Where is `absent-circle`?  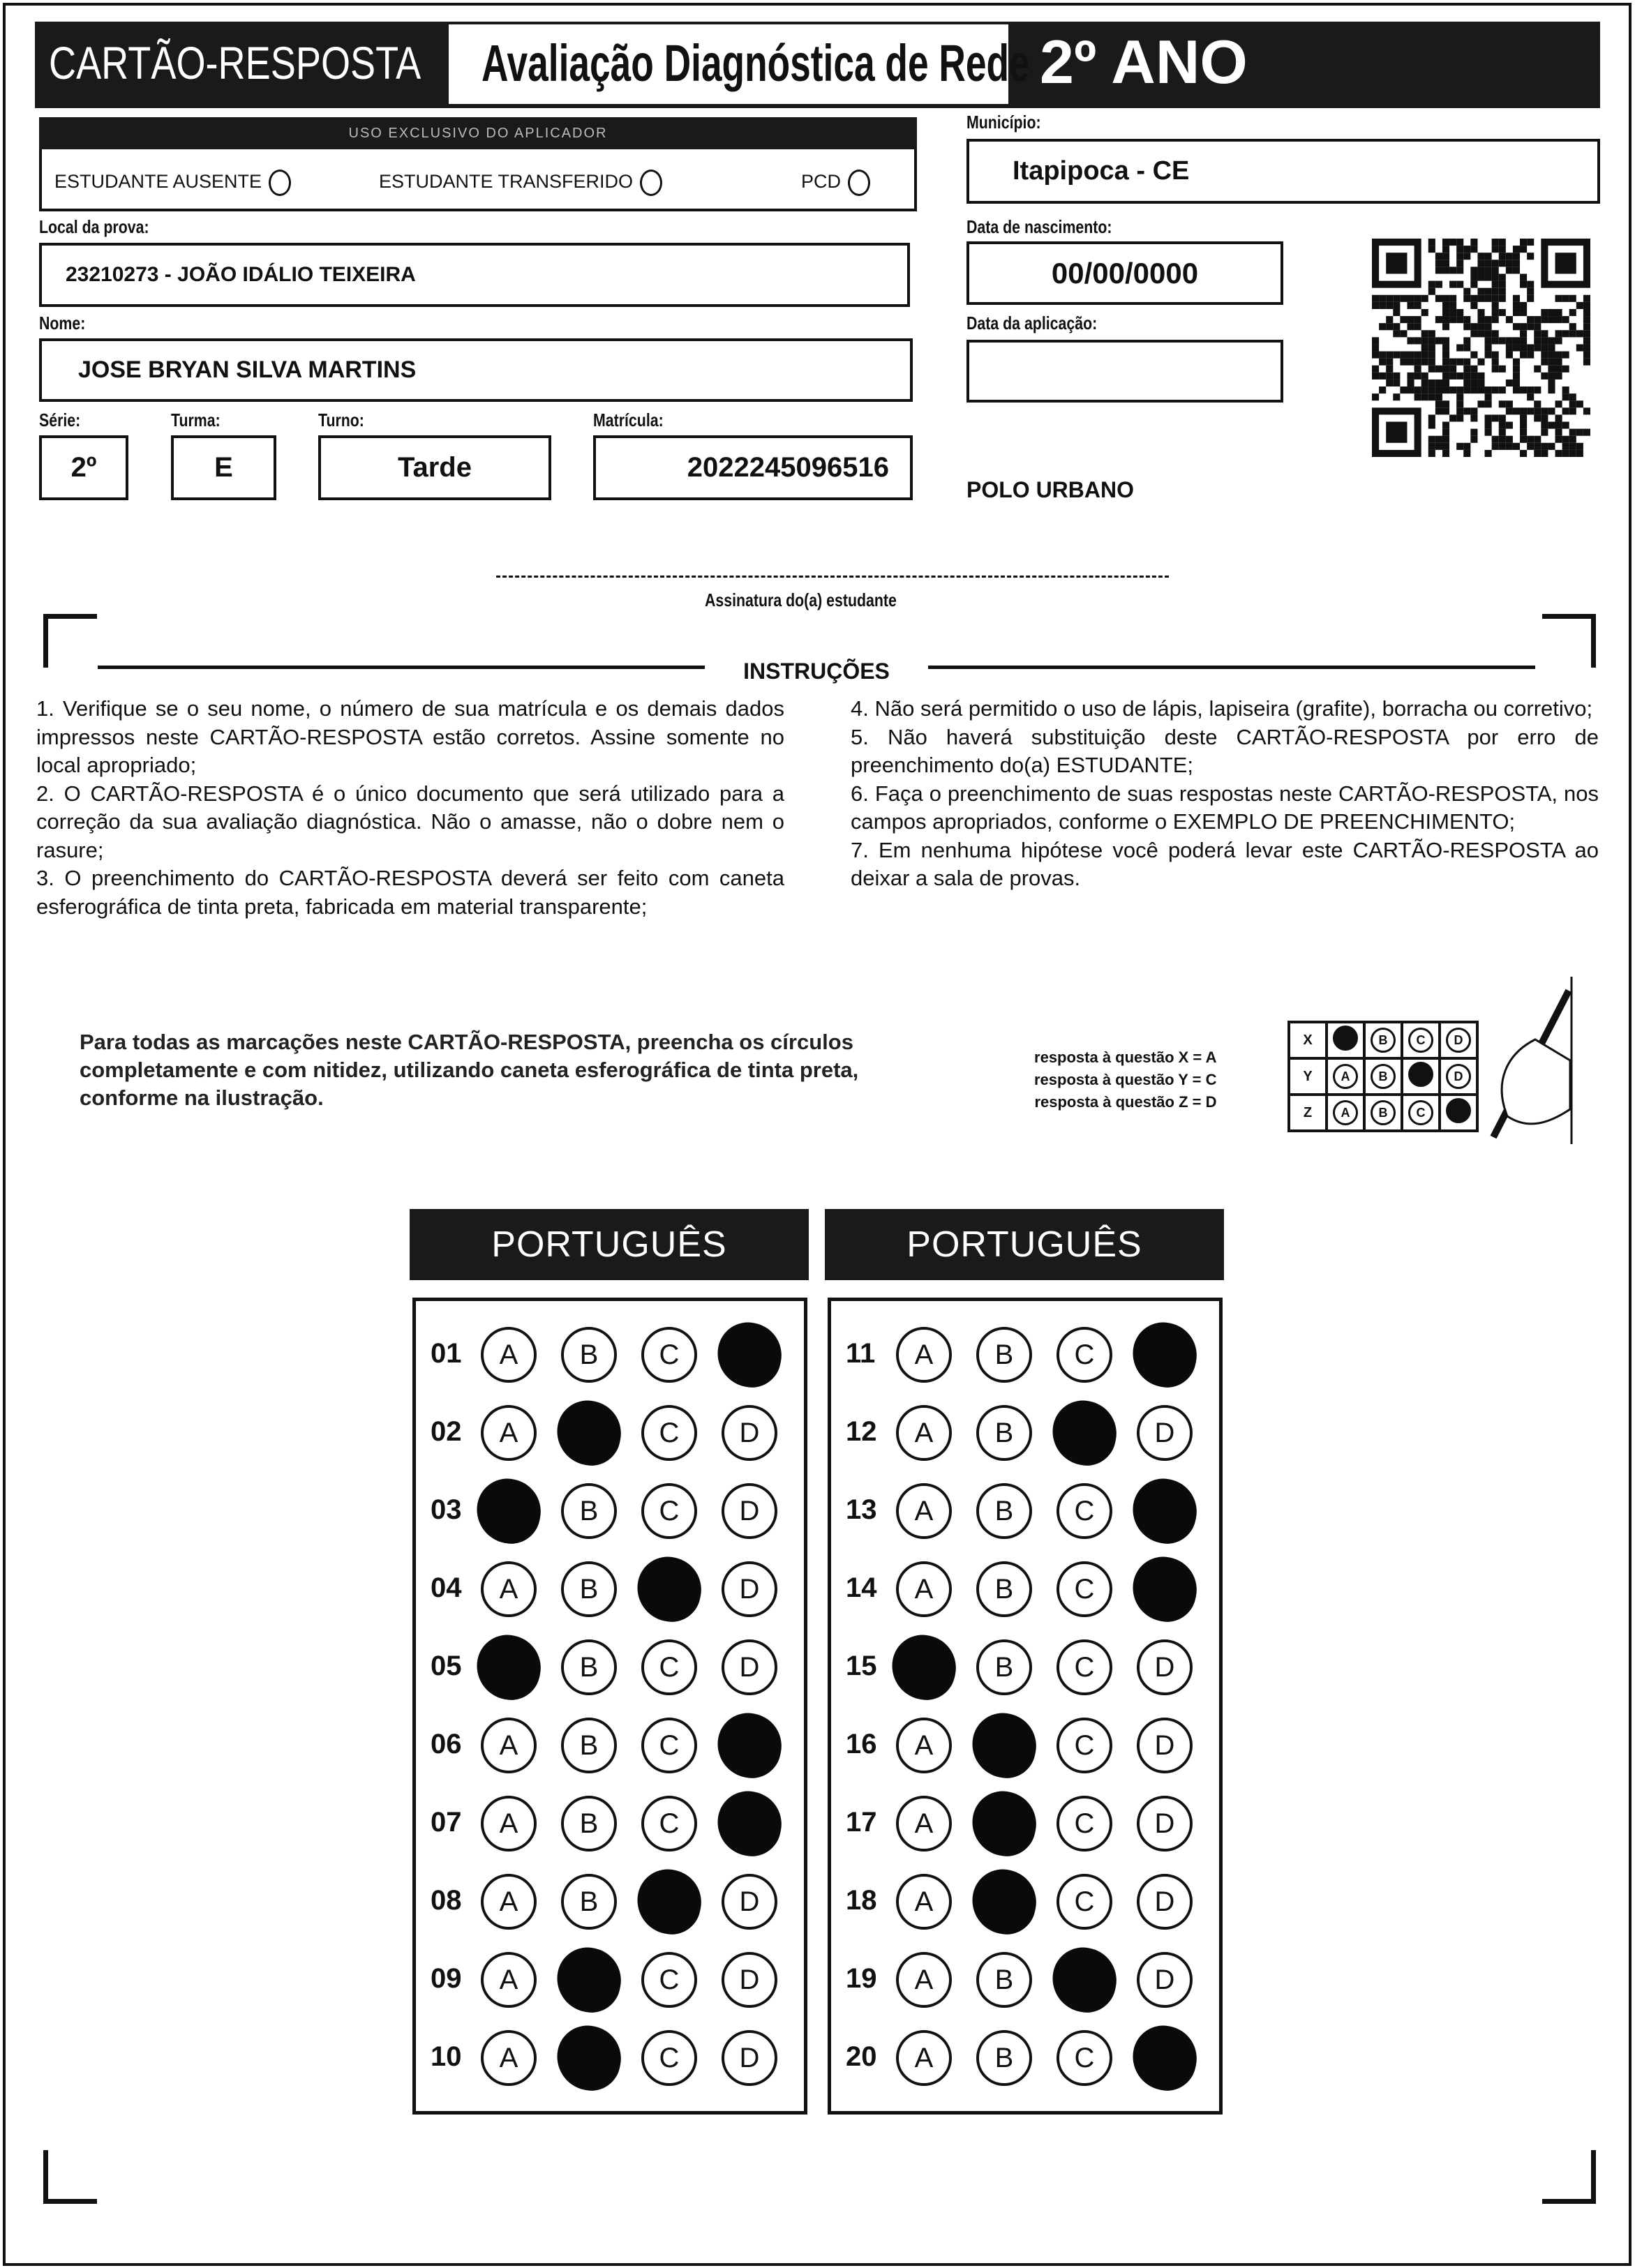
absent-circle is located at coordinates (280, 183).